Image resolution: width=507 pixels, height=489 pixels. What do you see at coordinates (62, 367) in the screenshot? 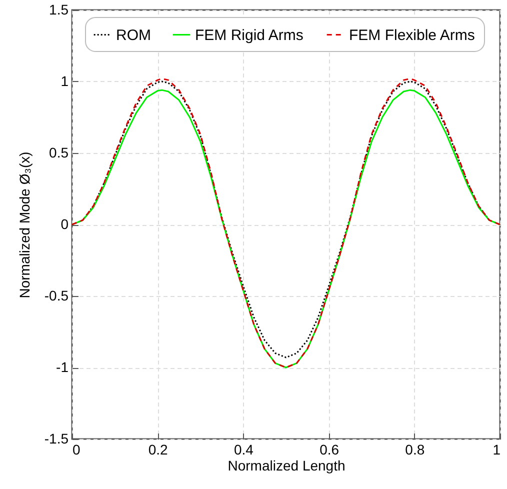
I see `y-tick-label: -1` at bounding box center [62, 367].